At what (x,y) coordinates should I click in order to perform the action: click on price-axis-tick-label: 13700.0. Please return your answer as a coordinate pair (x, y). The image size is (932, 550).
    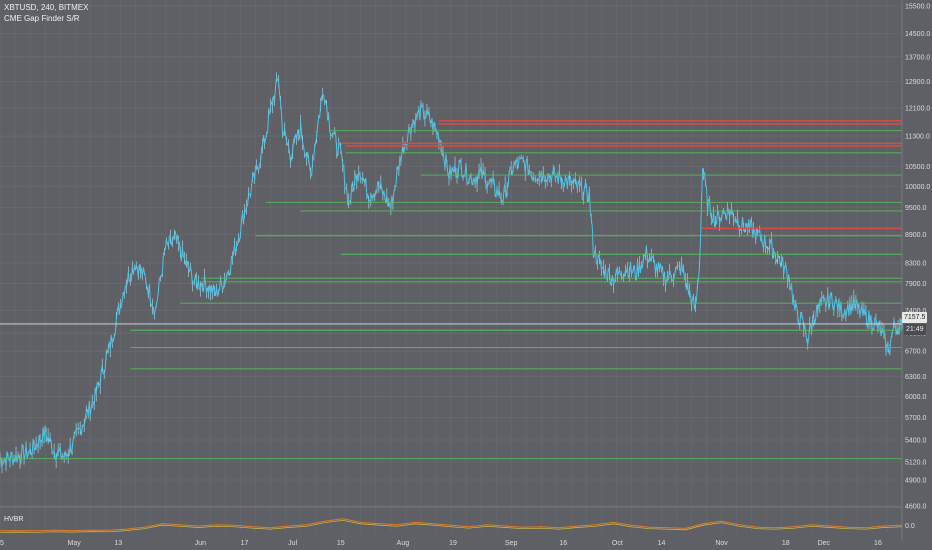
    Looking at the image, I should click on (917, 57).